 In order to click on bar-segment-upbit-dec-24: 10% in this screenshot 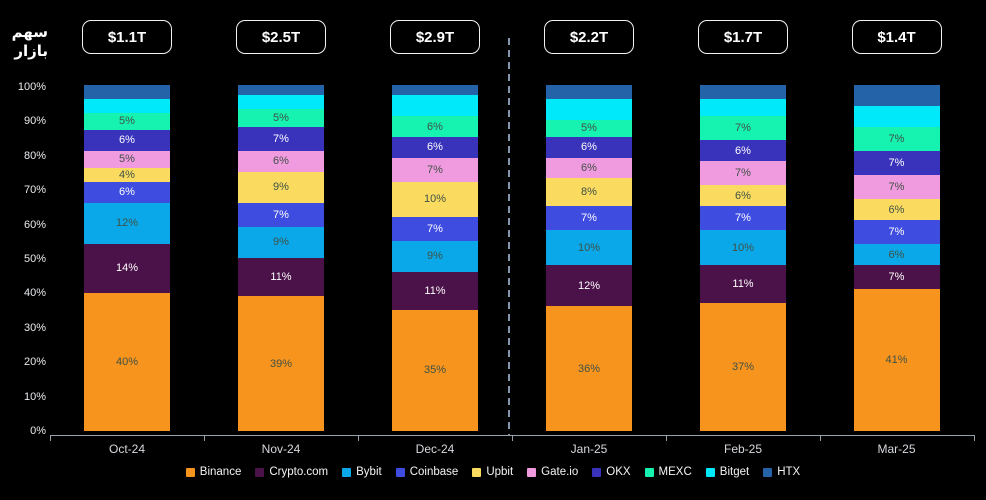, I will do `click(435, 199)`.